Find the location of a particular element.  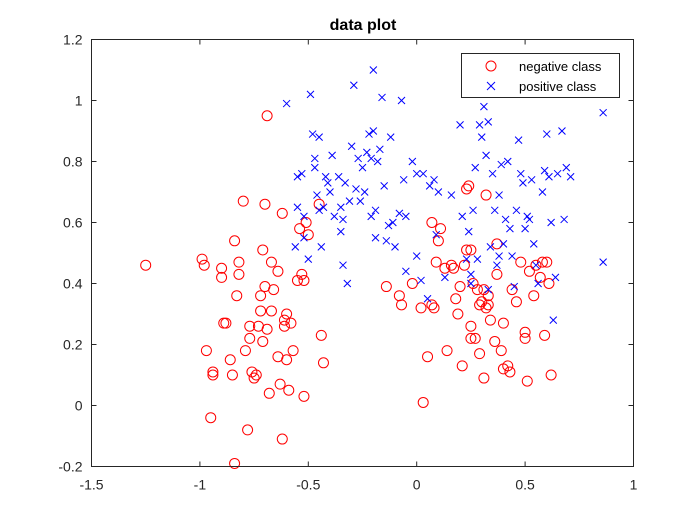

y-tick-label: 1.2 is located at coordinates (73, 40).